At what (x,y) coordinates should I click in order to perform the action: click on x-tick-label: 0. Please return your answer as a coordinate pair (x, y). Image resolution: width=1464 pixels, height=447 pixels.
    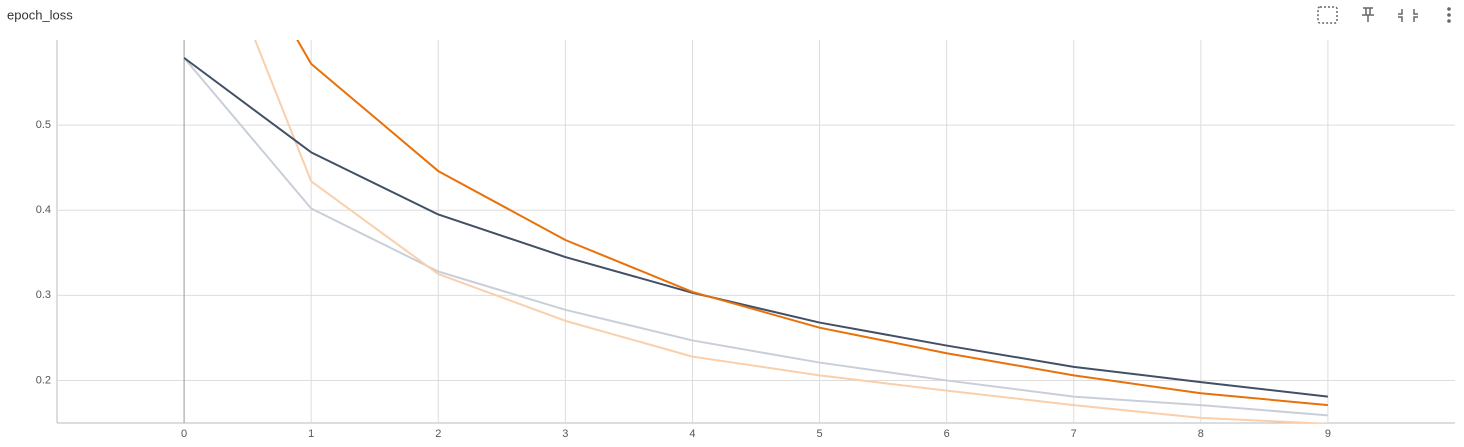
    Looking at the image, I should click on (184, 434).